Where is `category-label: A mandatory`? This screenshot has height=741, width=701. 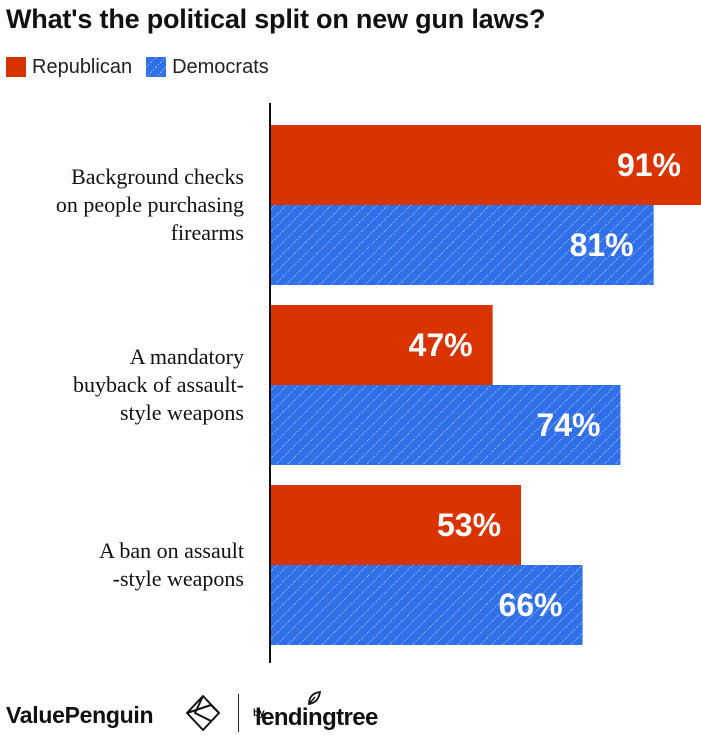
category-label: A mandatory is located at coordinates (187, 356).